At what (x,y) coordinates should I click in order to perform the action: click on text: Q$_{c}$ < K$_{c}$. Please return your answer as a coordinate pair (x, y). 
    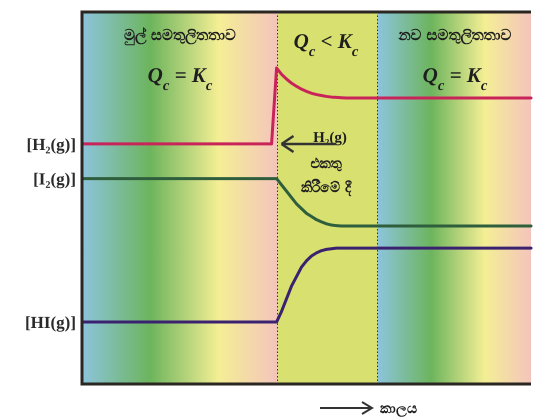
    Looking at the image, I should click on (326, 44).